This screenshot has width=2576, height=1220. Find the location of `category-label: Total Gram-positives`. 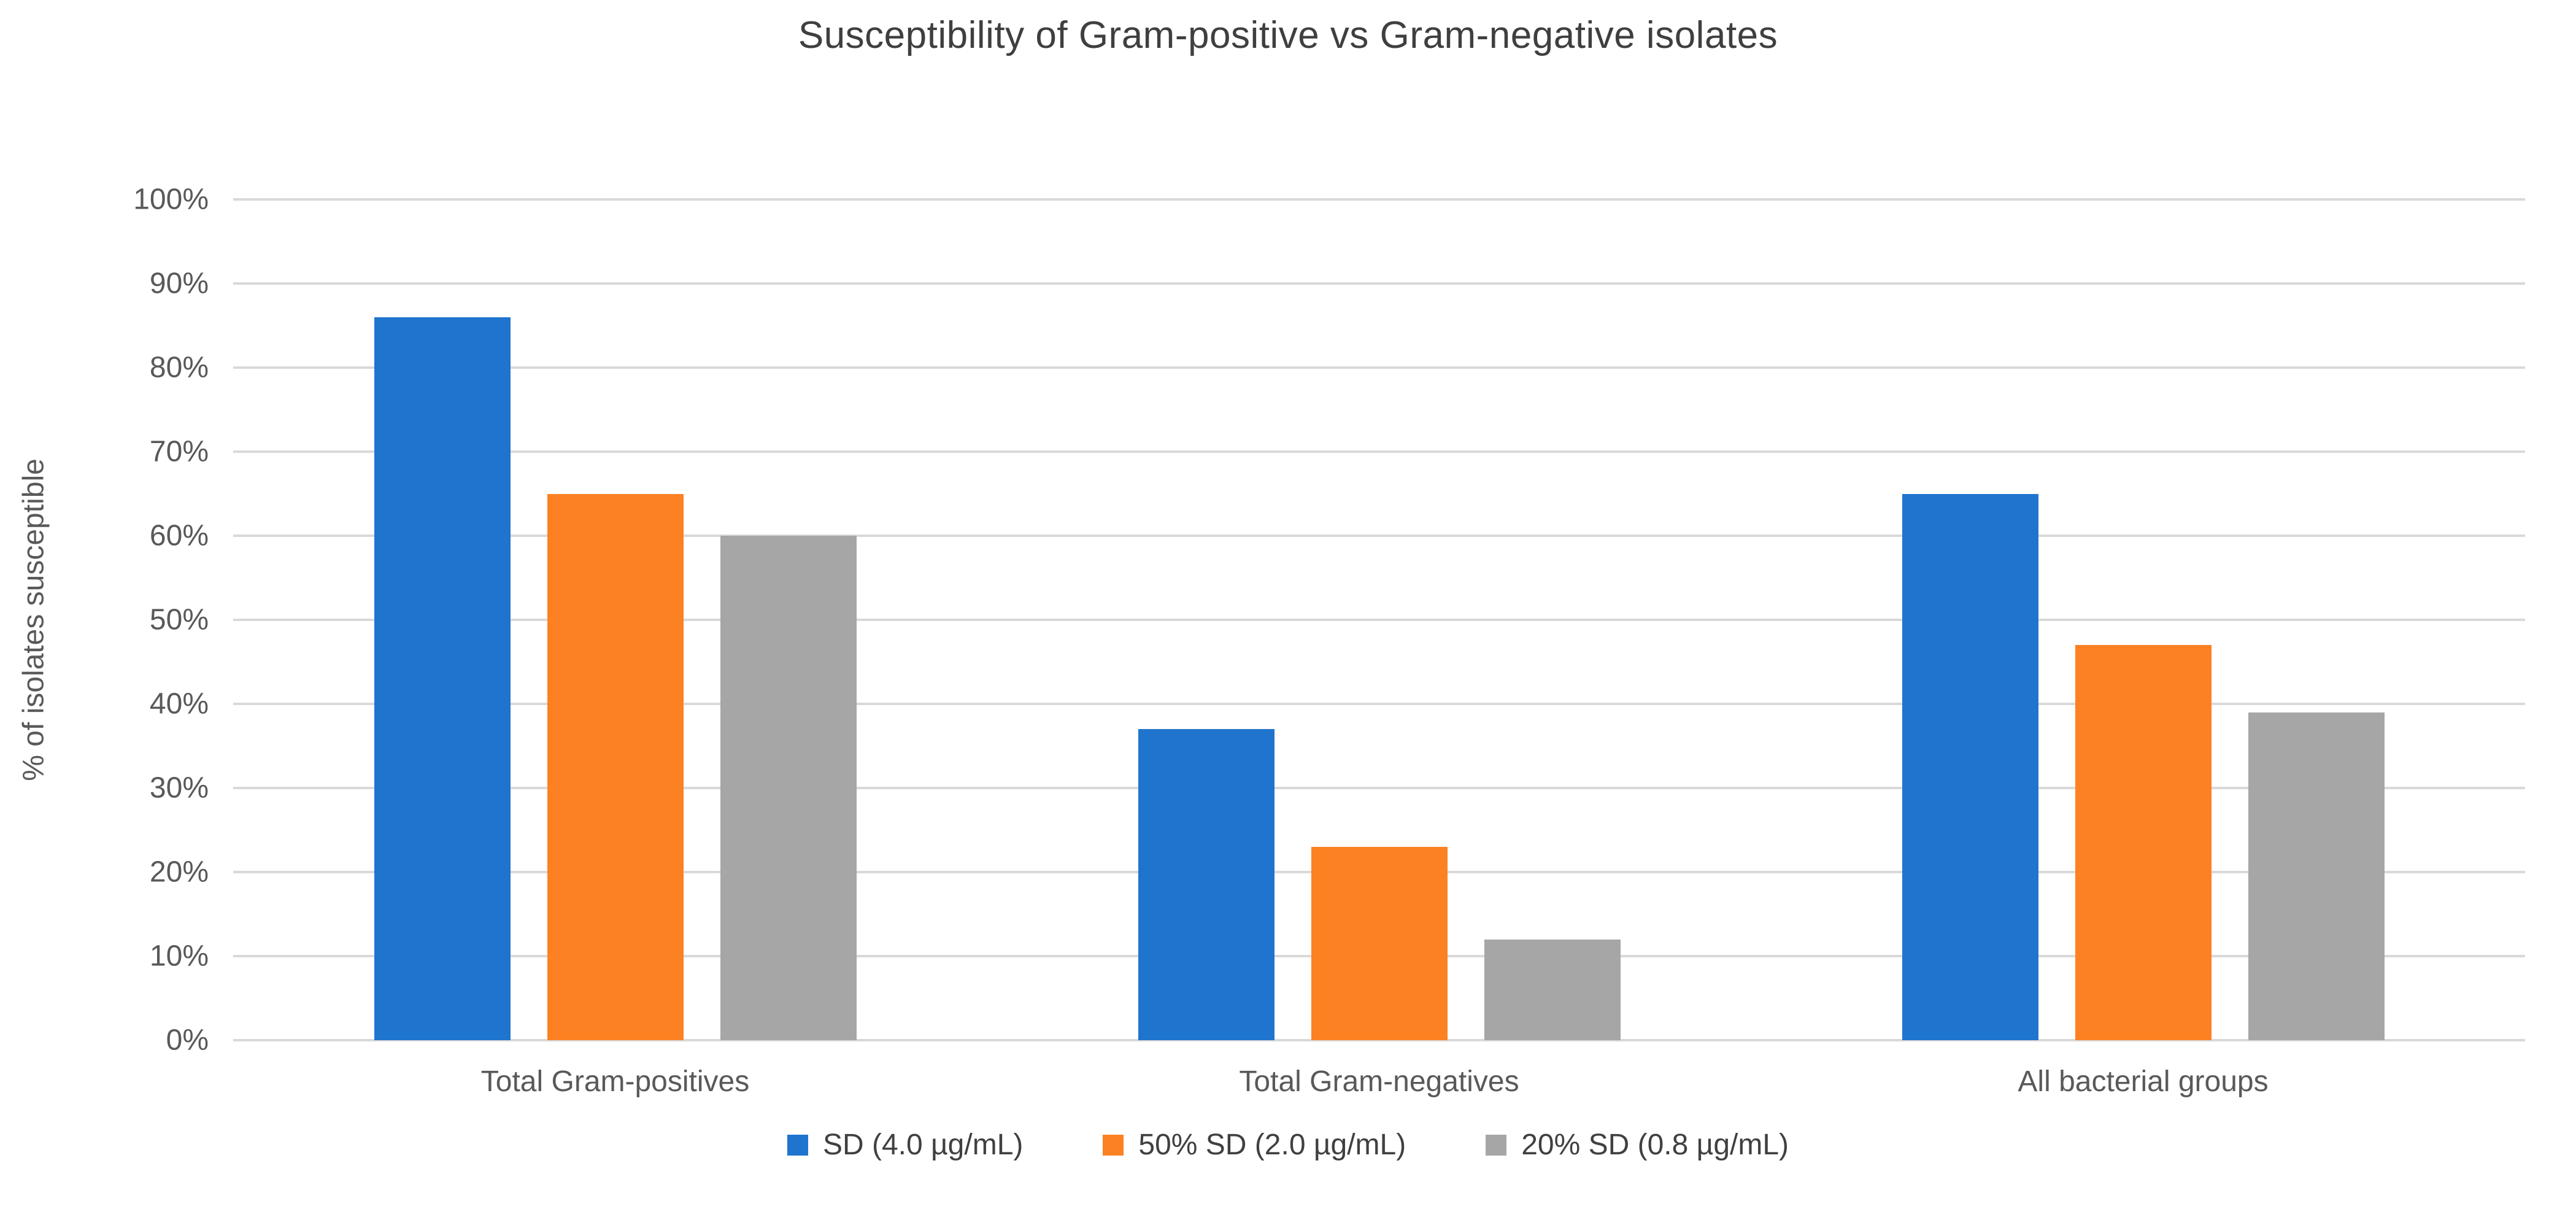

category-label: Total Gram-positives is located at coordinates (615, 1081).